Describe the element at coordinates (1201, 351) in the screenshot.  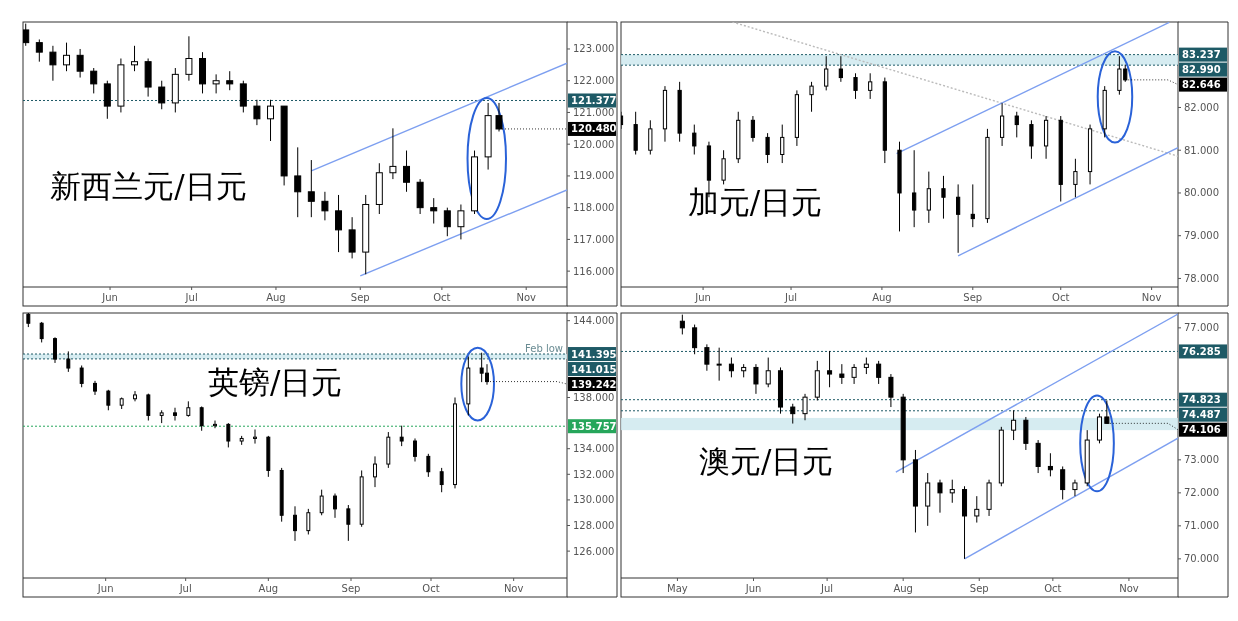
I see `ref-line-label: 76.285` at that location.